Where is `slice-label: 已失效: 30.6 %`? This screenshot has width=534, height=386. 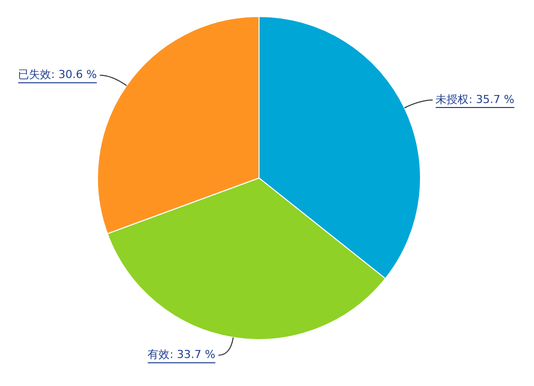 slice-label: 已失效: 30.6 % is located at coordinates (57, 75).